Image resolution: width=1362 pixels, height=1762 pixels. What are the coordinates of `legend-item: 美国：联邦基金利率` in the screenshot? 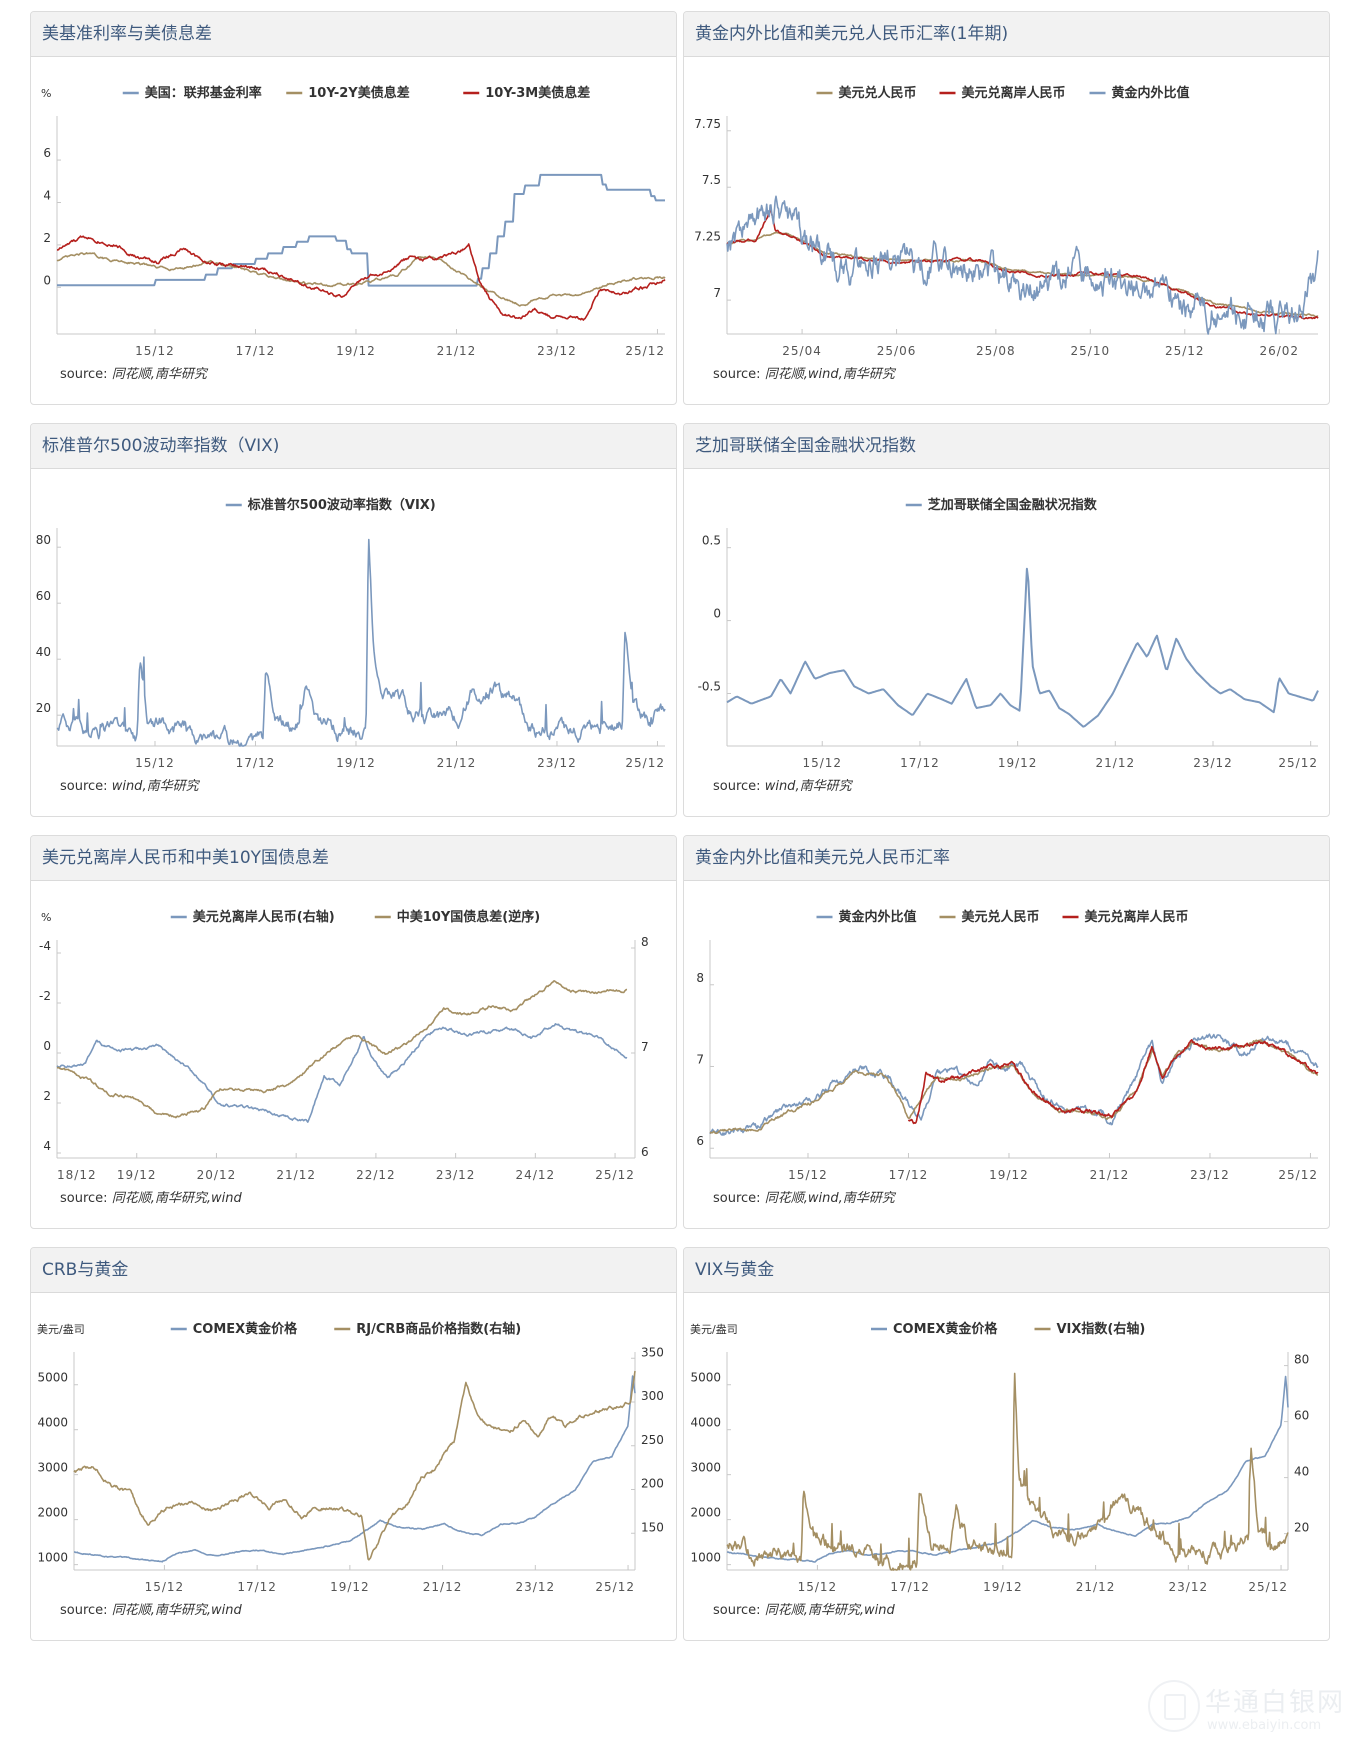 It's located at (192, 93).